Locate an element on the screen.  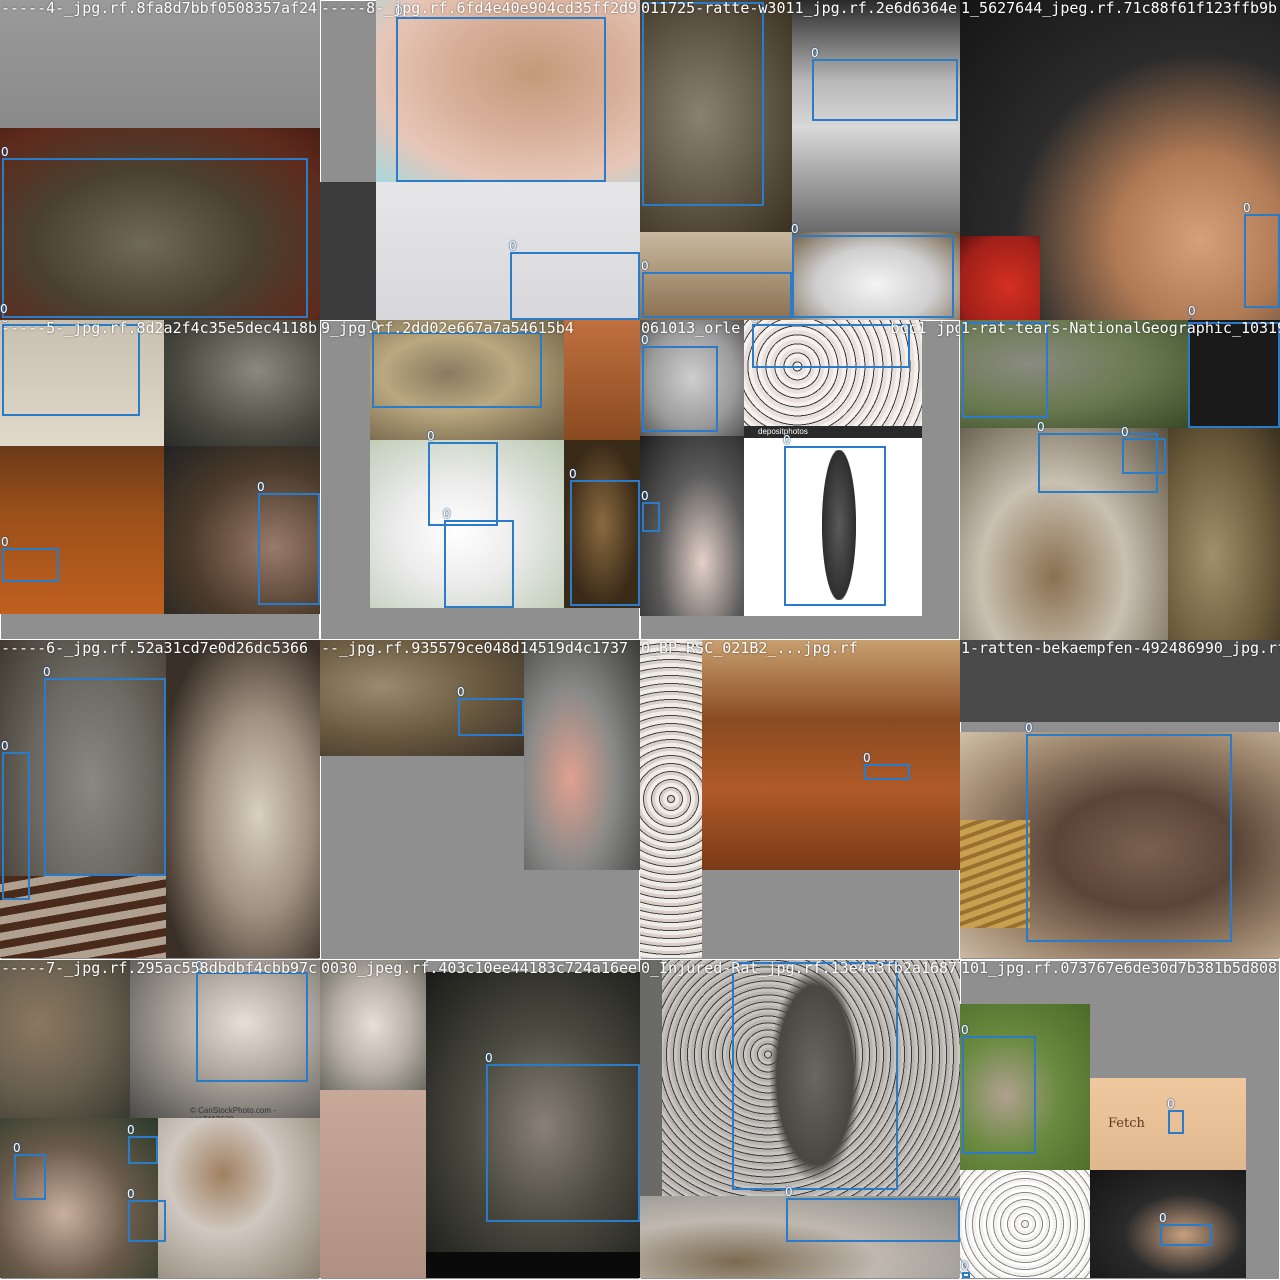
dark-strip is located at coordinates (651, 1078).